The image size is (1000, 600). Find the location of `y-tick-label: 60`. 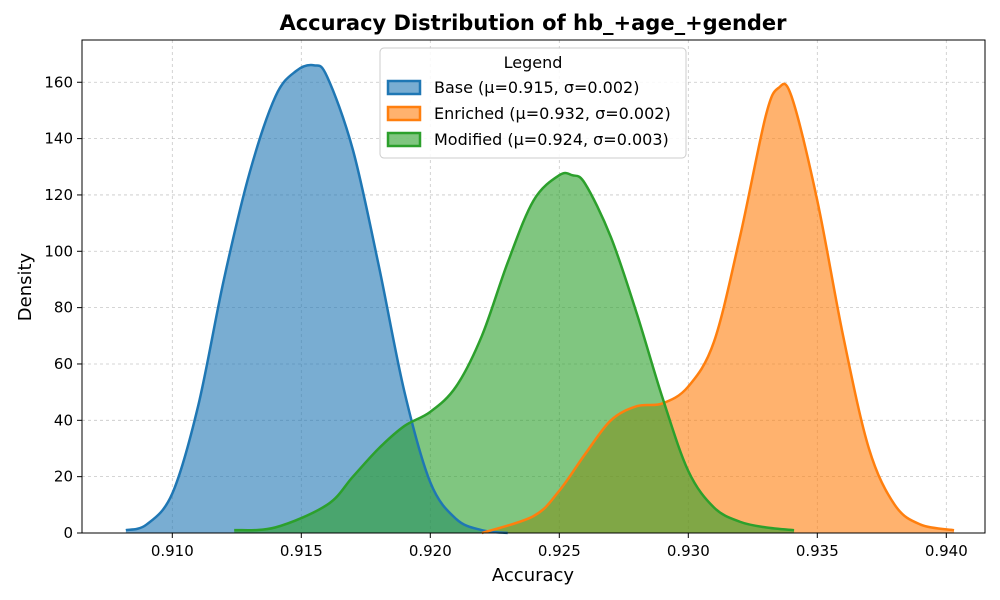

y-tick-label: 60 is located at coordinates (63, 364).